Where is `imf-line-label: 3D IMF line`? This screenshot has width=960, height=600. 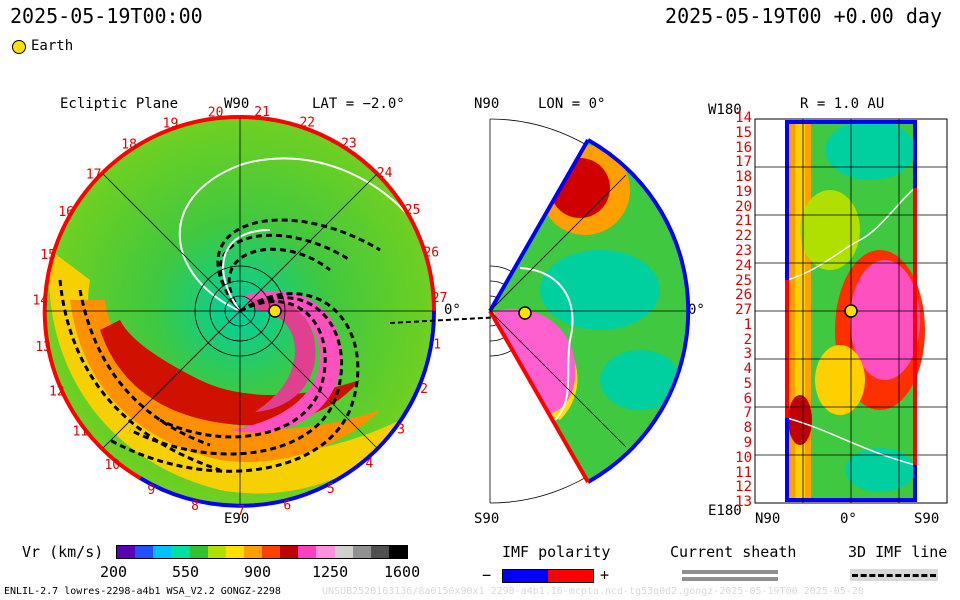 imf-line-label: 3D IMF line is located at coordinates (898, 552).